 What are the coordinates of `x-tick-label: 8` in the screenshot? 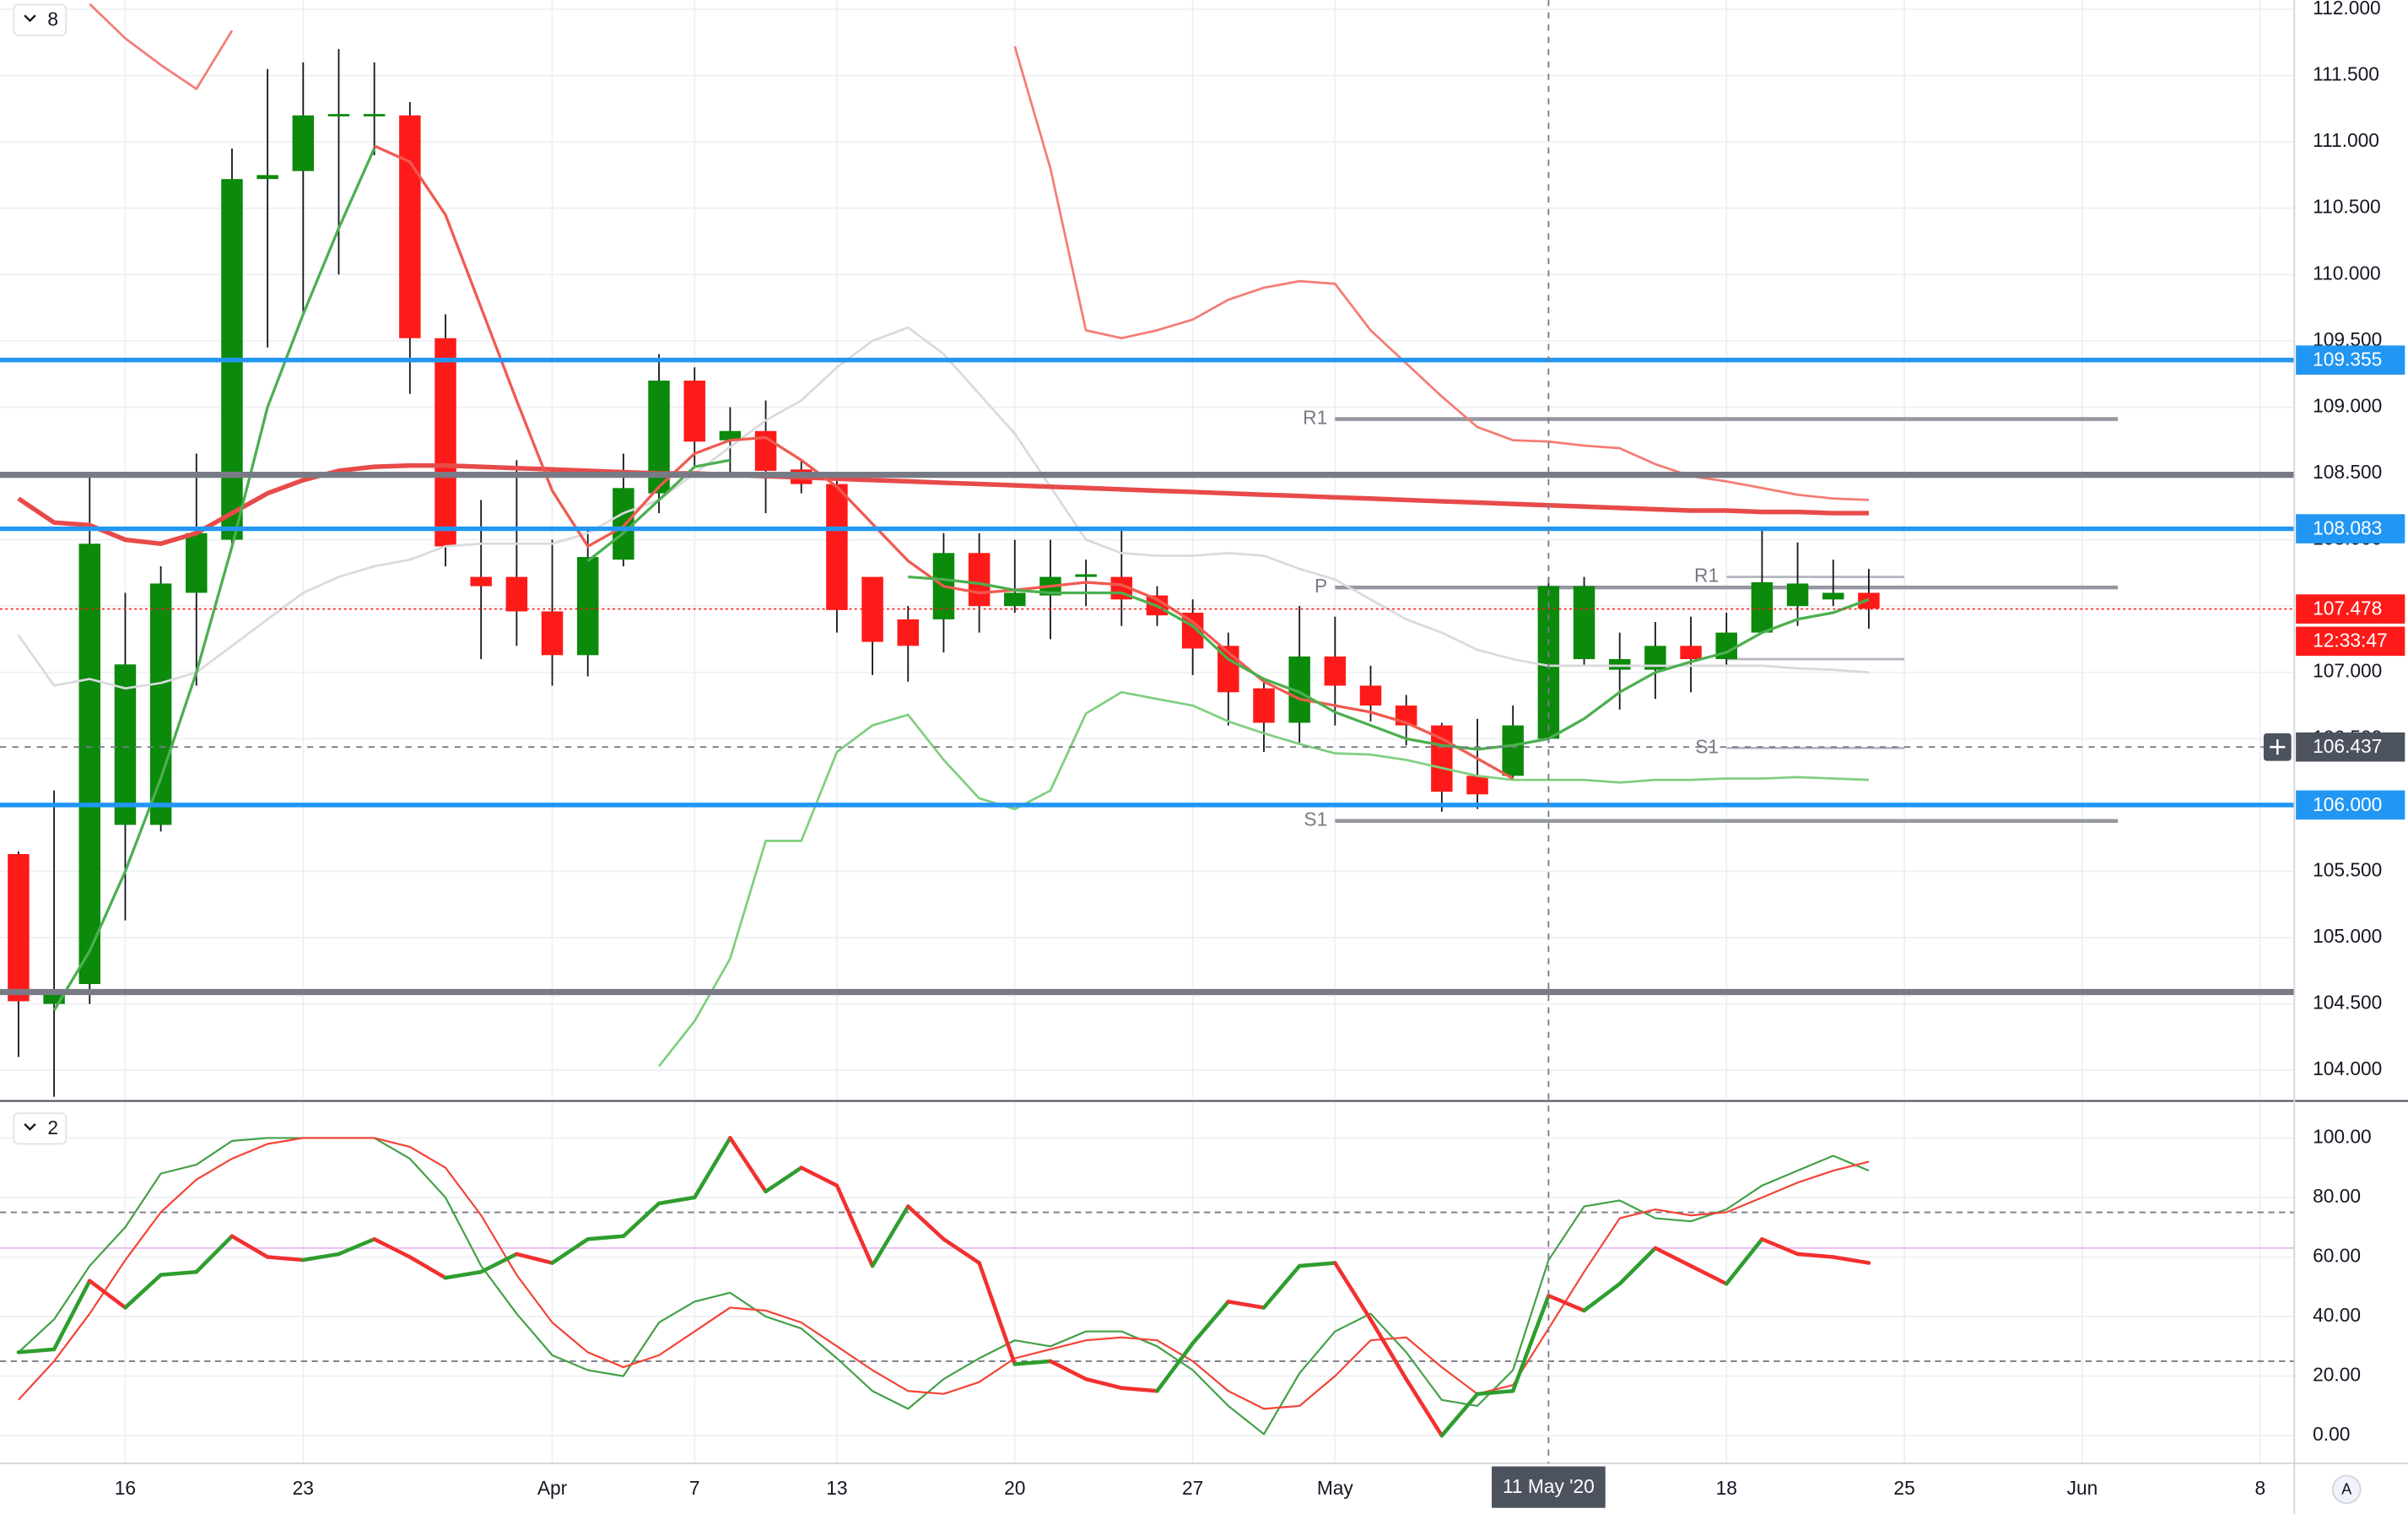 It's located at (2260, 1488).